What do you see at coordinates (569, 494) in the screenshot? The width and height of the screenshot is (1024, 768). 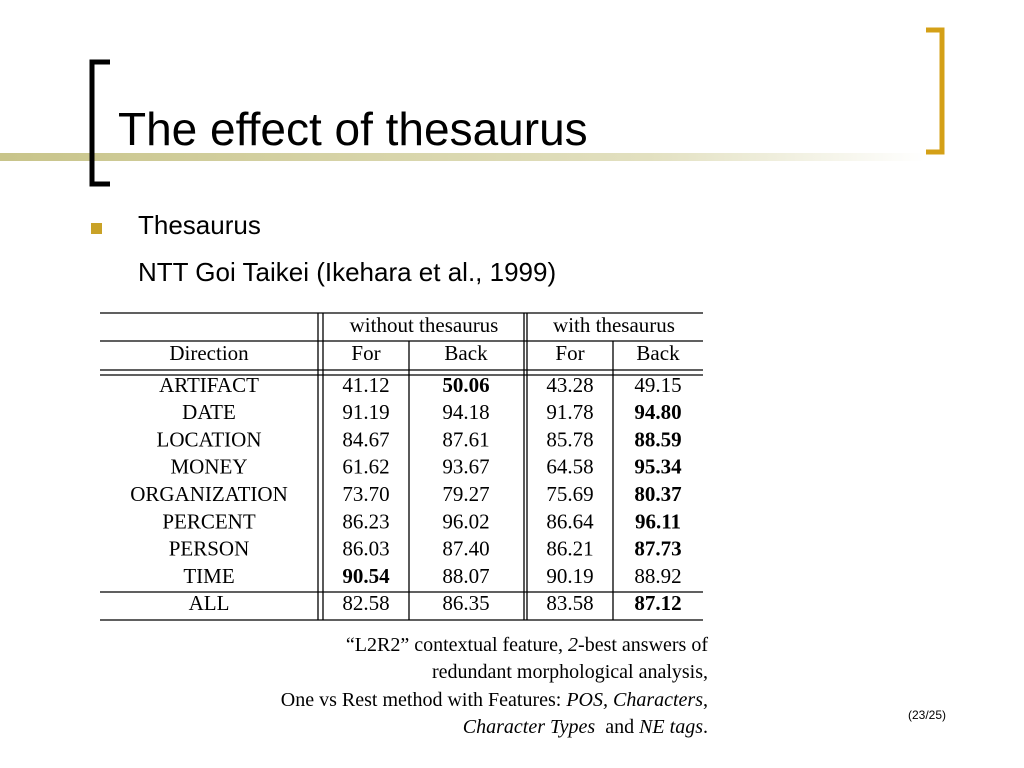 I see `cell: 75.69` at bounding box center [569, 494].